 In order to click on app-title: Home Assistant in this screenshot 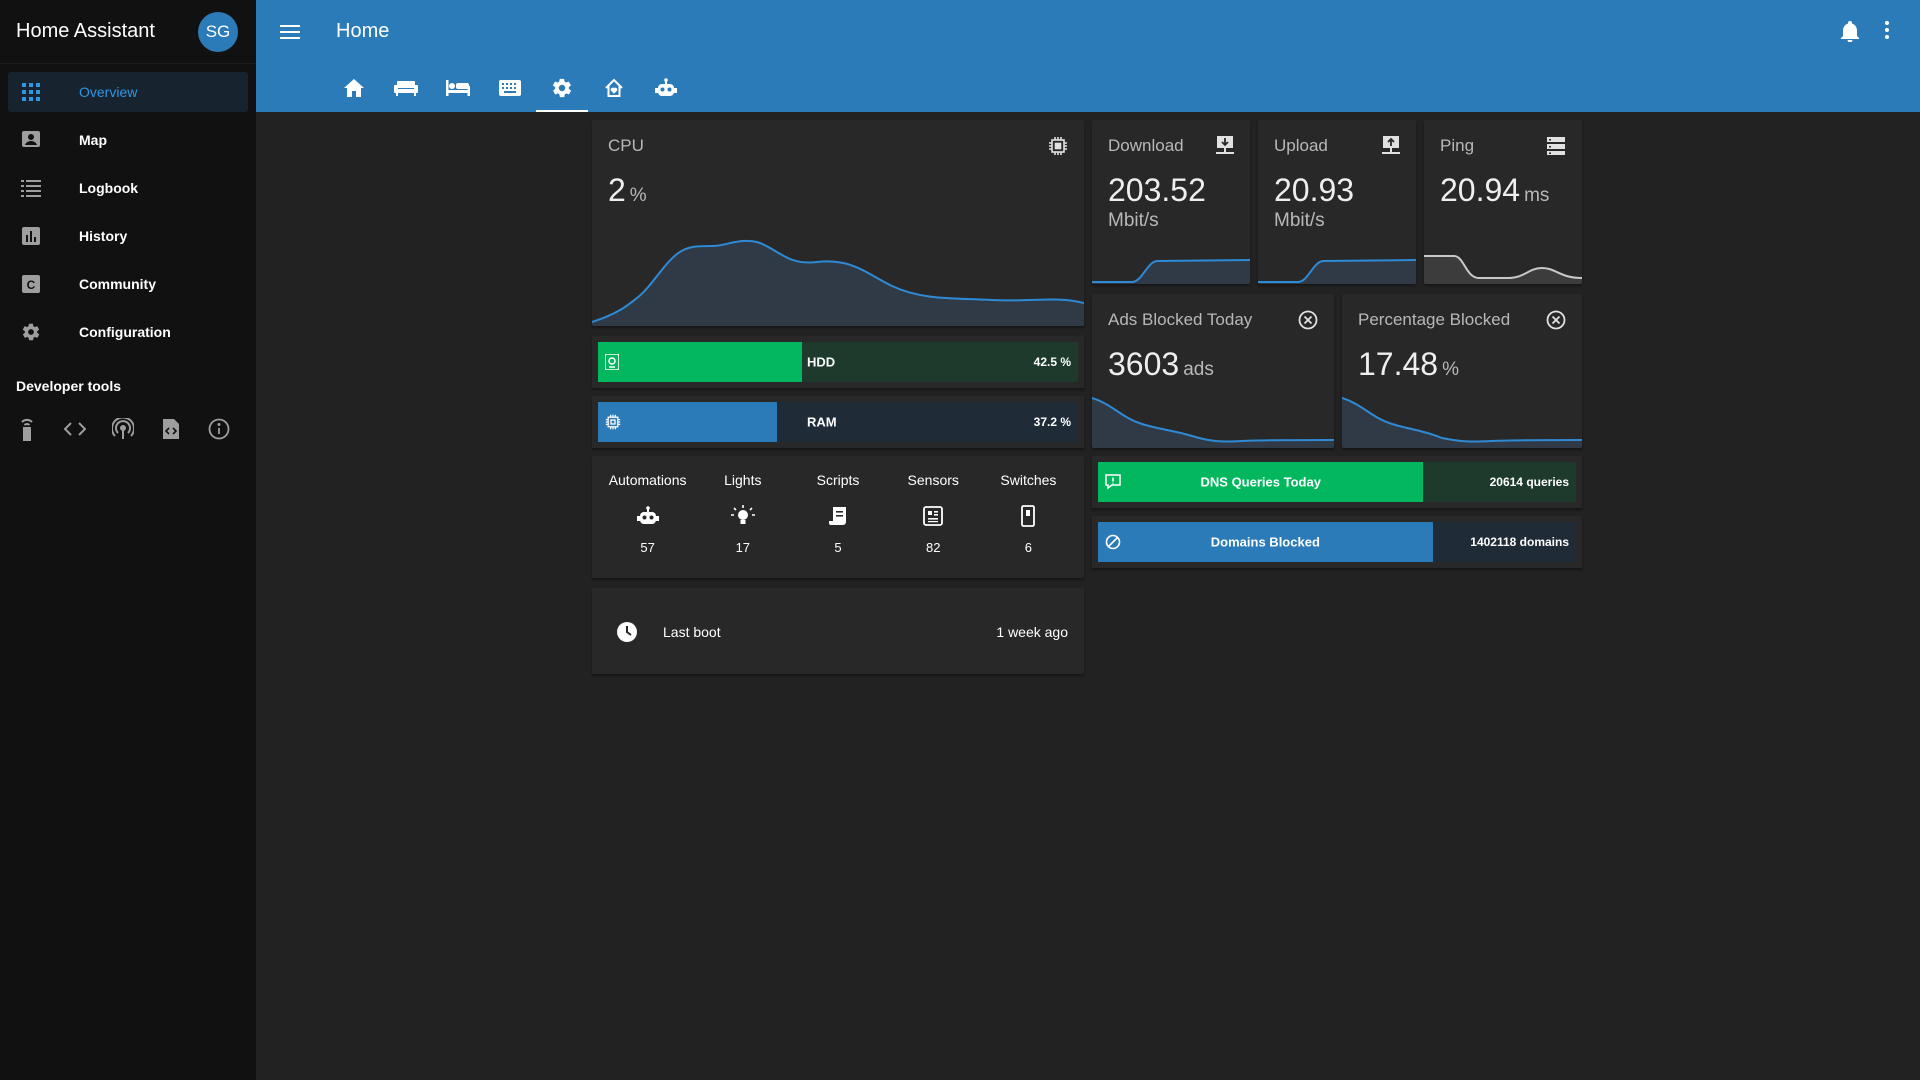, I will do `click(85, 31)`.